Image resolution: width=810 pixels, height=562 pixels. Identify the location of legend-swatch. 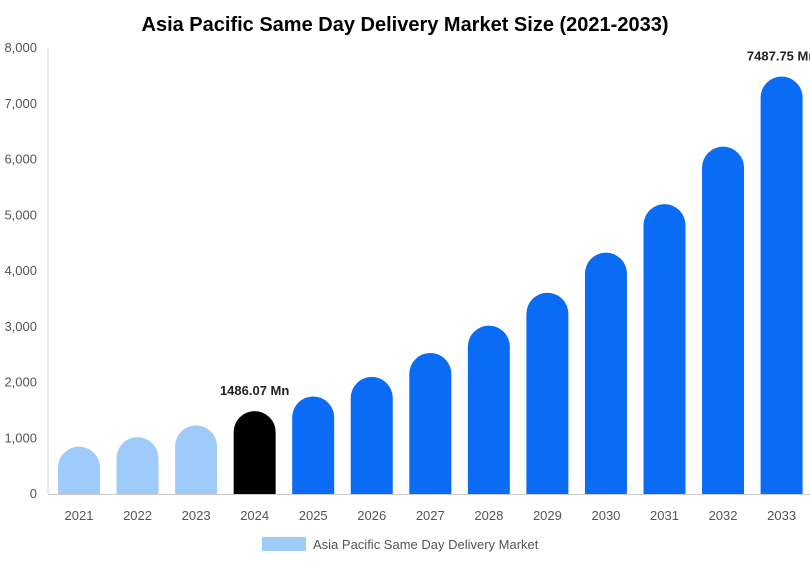
(284, 544).